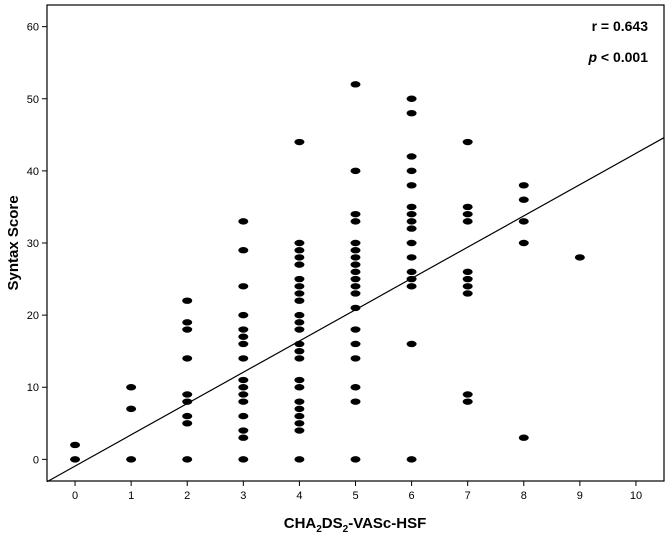 The width and height of the screenshot is (669, 537). What do you see at coordinates (187, 496) in the screenshot?
I see `x-tick-label: 2` at bounding box center [187, 496].